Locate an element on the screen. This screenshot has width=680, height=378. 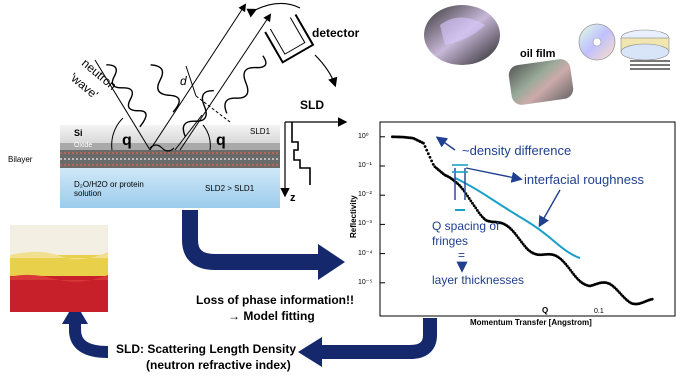
oxide-label: Oxide is located at coordinates (83, 145).